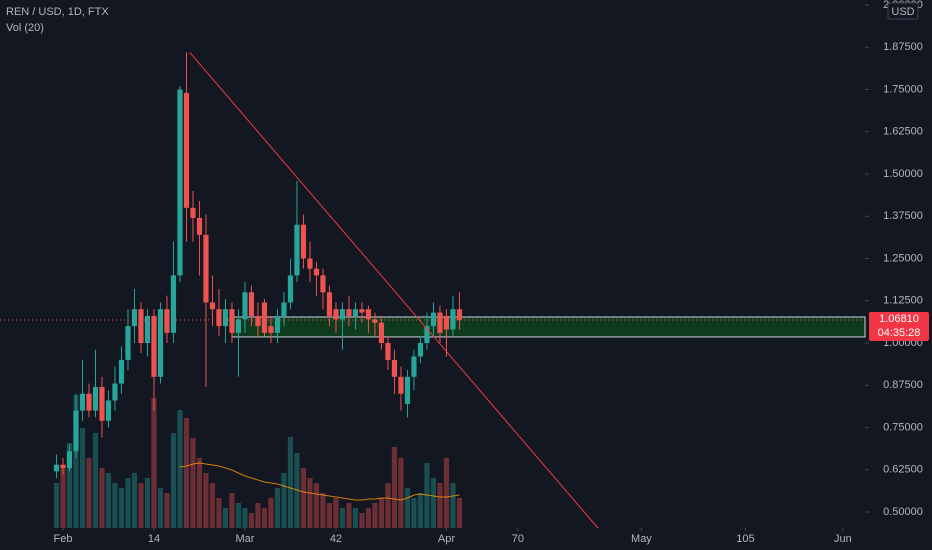  I want to click on y-tick-label: 0.87500, so click(903, 385).